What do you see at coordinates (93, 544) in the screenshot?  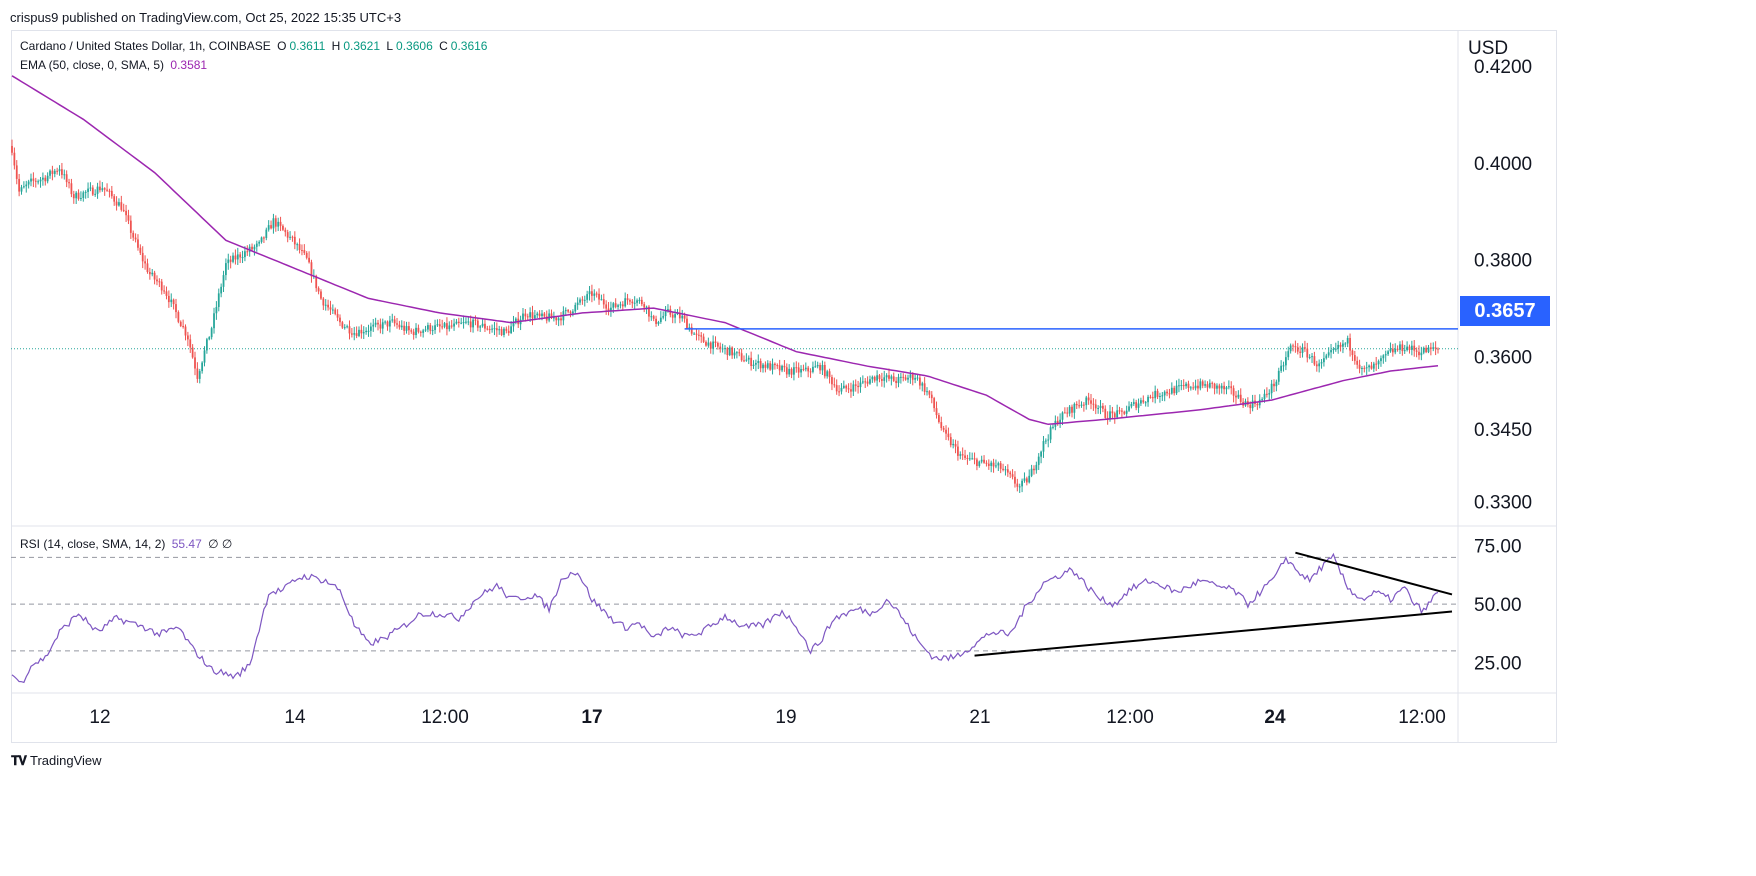 I see `rsi-label: RSI (14, close, SMA, 14, 2)` at bounding box center [93, 544].